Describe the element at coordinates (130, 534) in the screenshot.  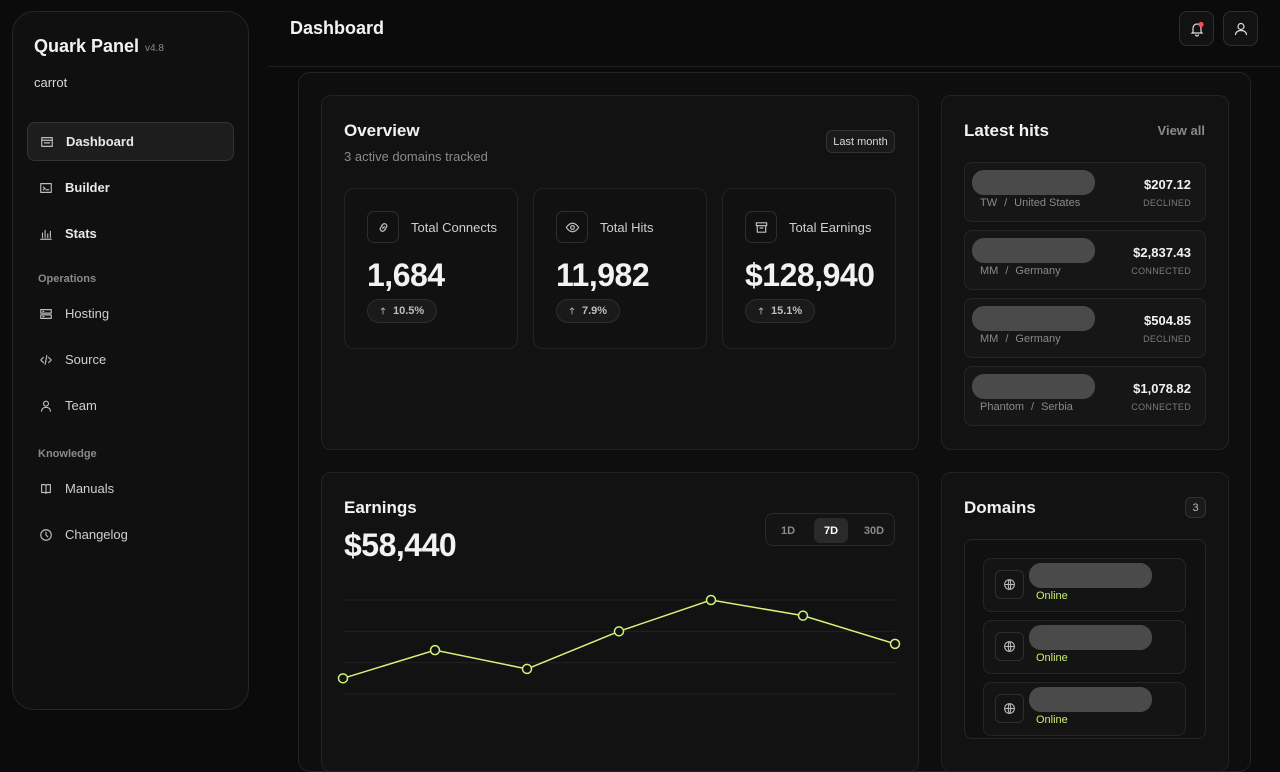
I see `nav-item: Changelog` at that location.